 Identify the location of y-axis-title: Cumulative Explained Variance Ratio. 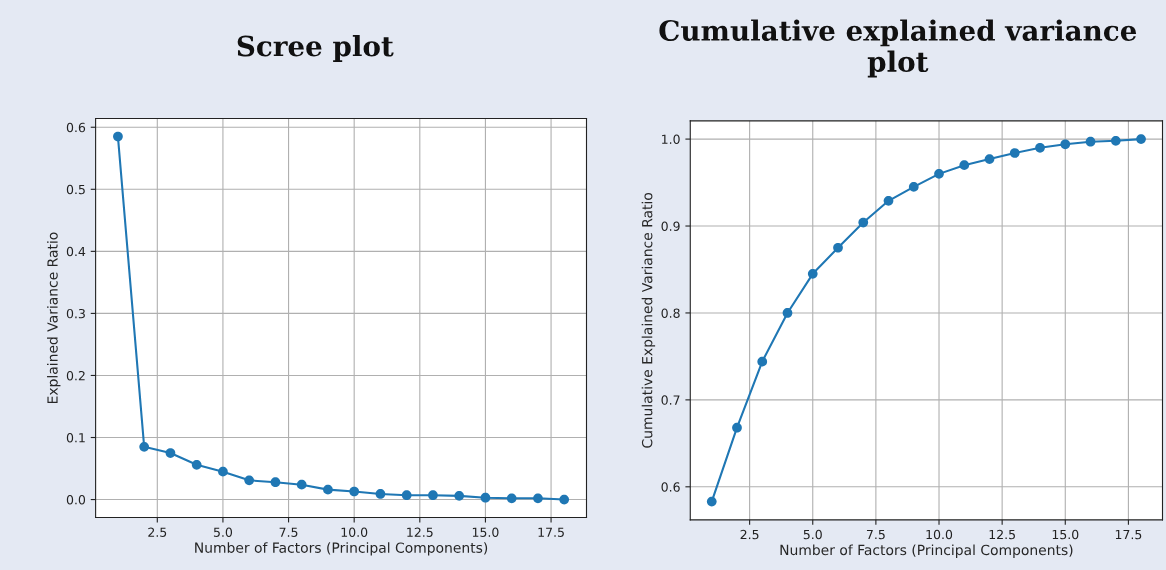
(648, 320).